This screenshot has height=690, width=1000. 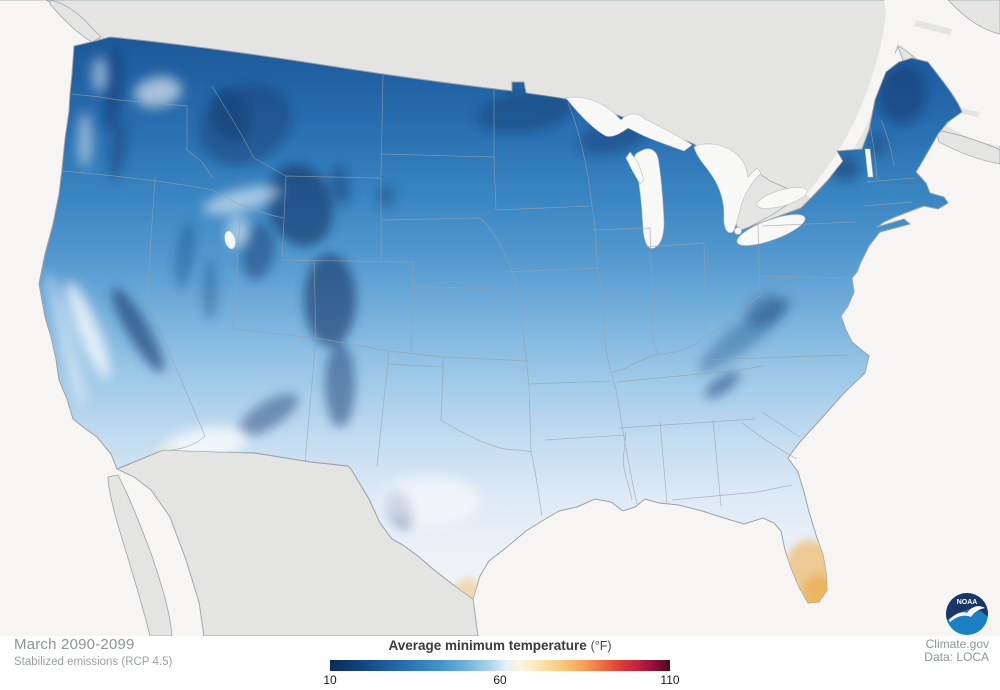 What do you see at coordinates (74, 644) in the screenshot?
I see `map-period-label: March 2090-2099` at bounding box center [74, 644].